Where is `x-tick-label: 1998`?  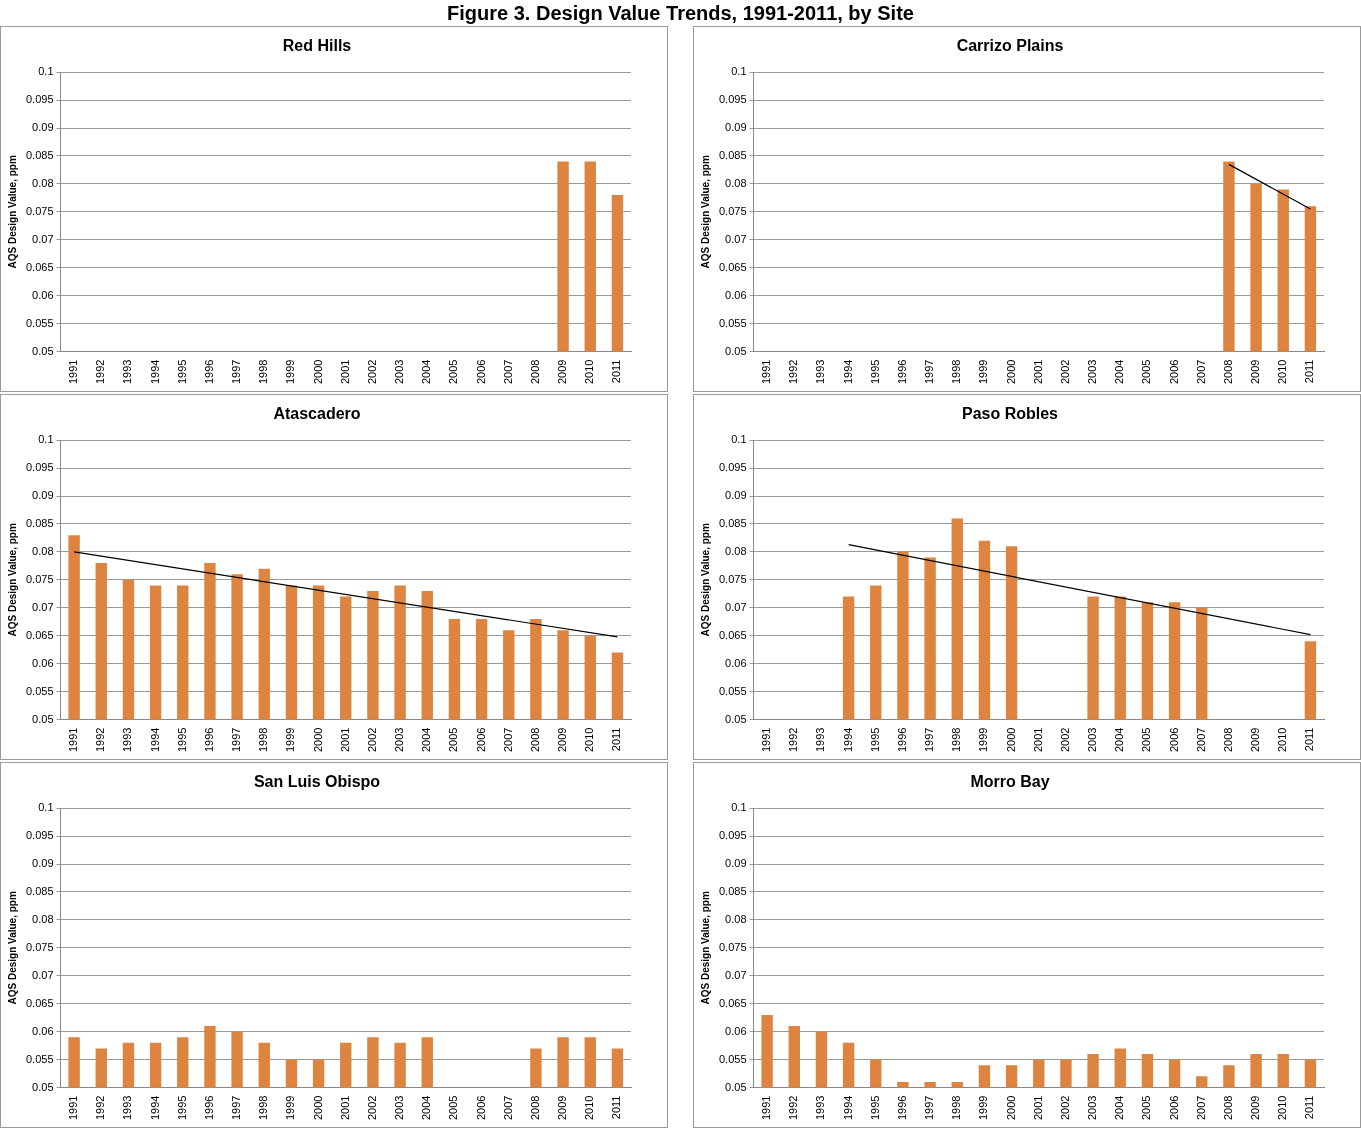 x-tick-label: 1998 is located at coordinates (263, 740).